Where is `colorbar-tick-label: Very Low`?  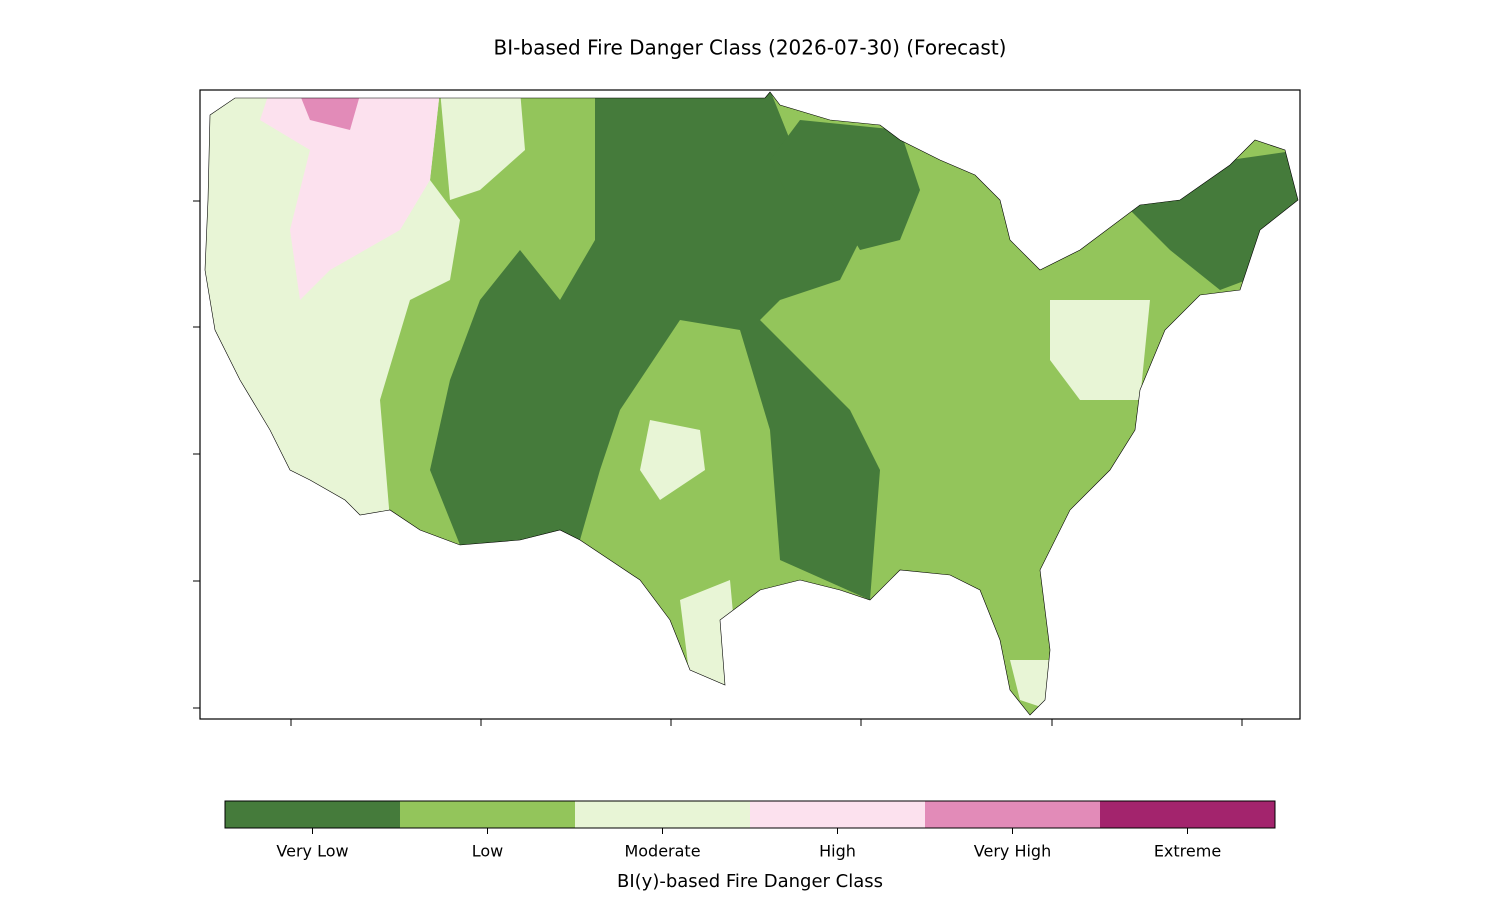
colorbar-tick-label: Very Low is located at coordinates (312, 851).